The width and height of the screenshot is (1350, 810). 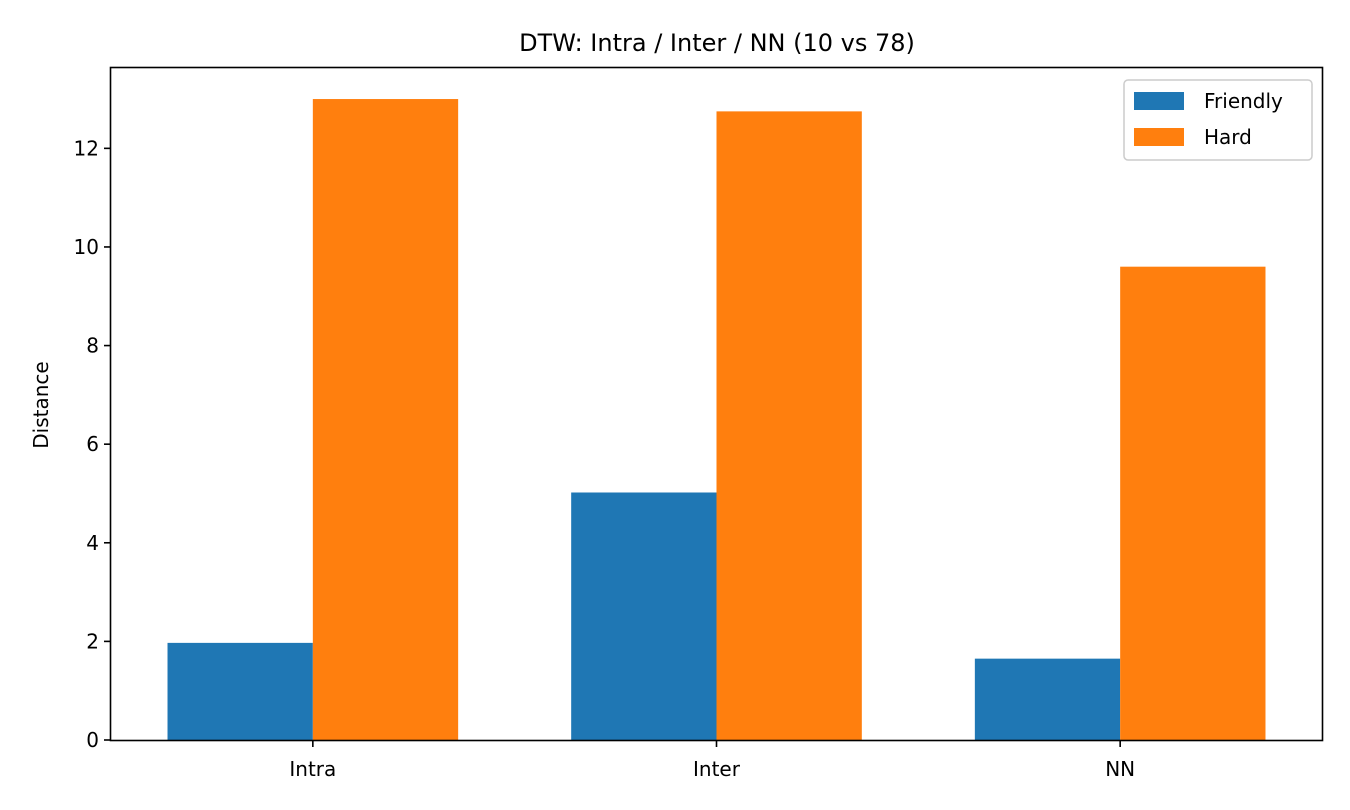 I want to click on y-tick-label: 6, so click(x=92, y=444).